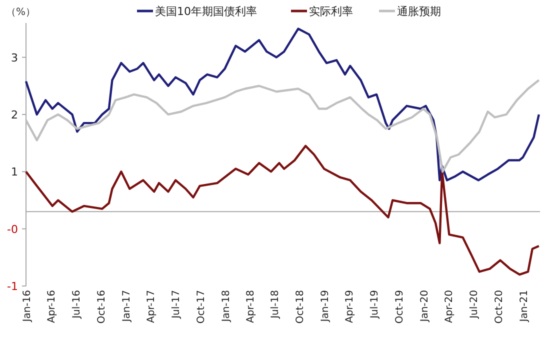 The width and height of the screenshot is (550, 337). Describe the element at coordinates (331, 11) in the screenshot. I see `legend-label: 实际利率` at that location.